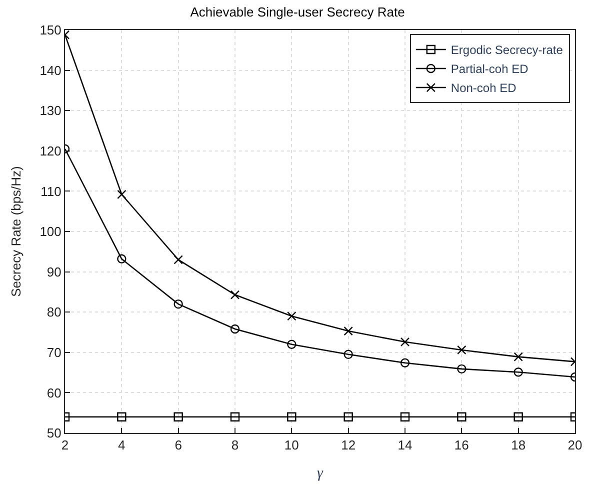 This screenshot has height=490, width=595. Describe the element at coordinates (291, 445) in the screenshot. I see `x-tick-label: 10` at that location.